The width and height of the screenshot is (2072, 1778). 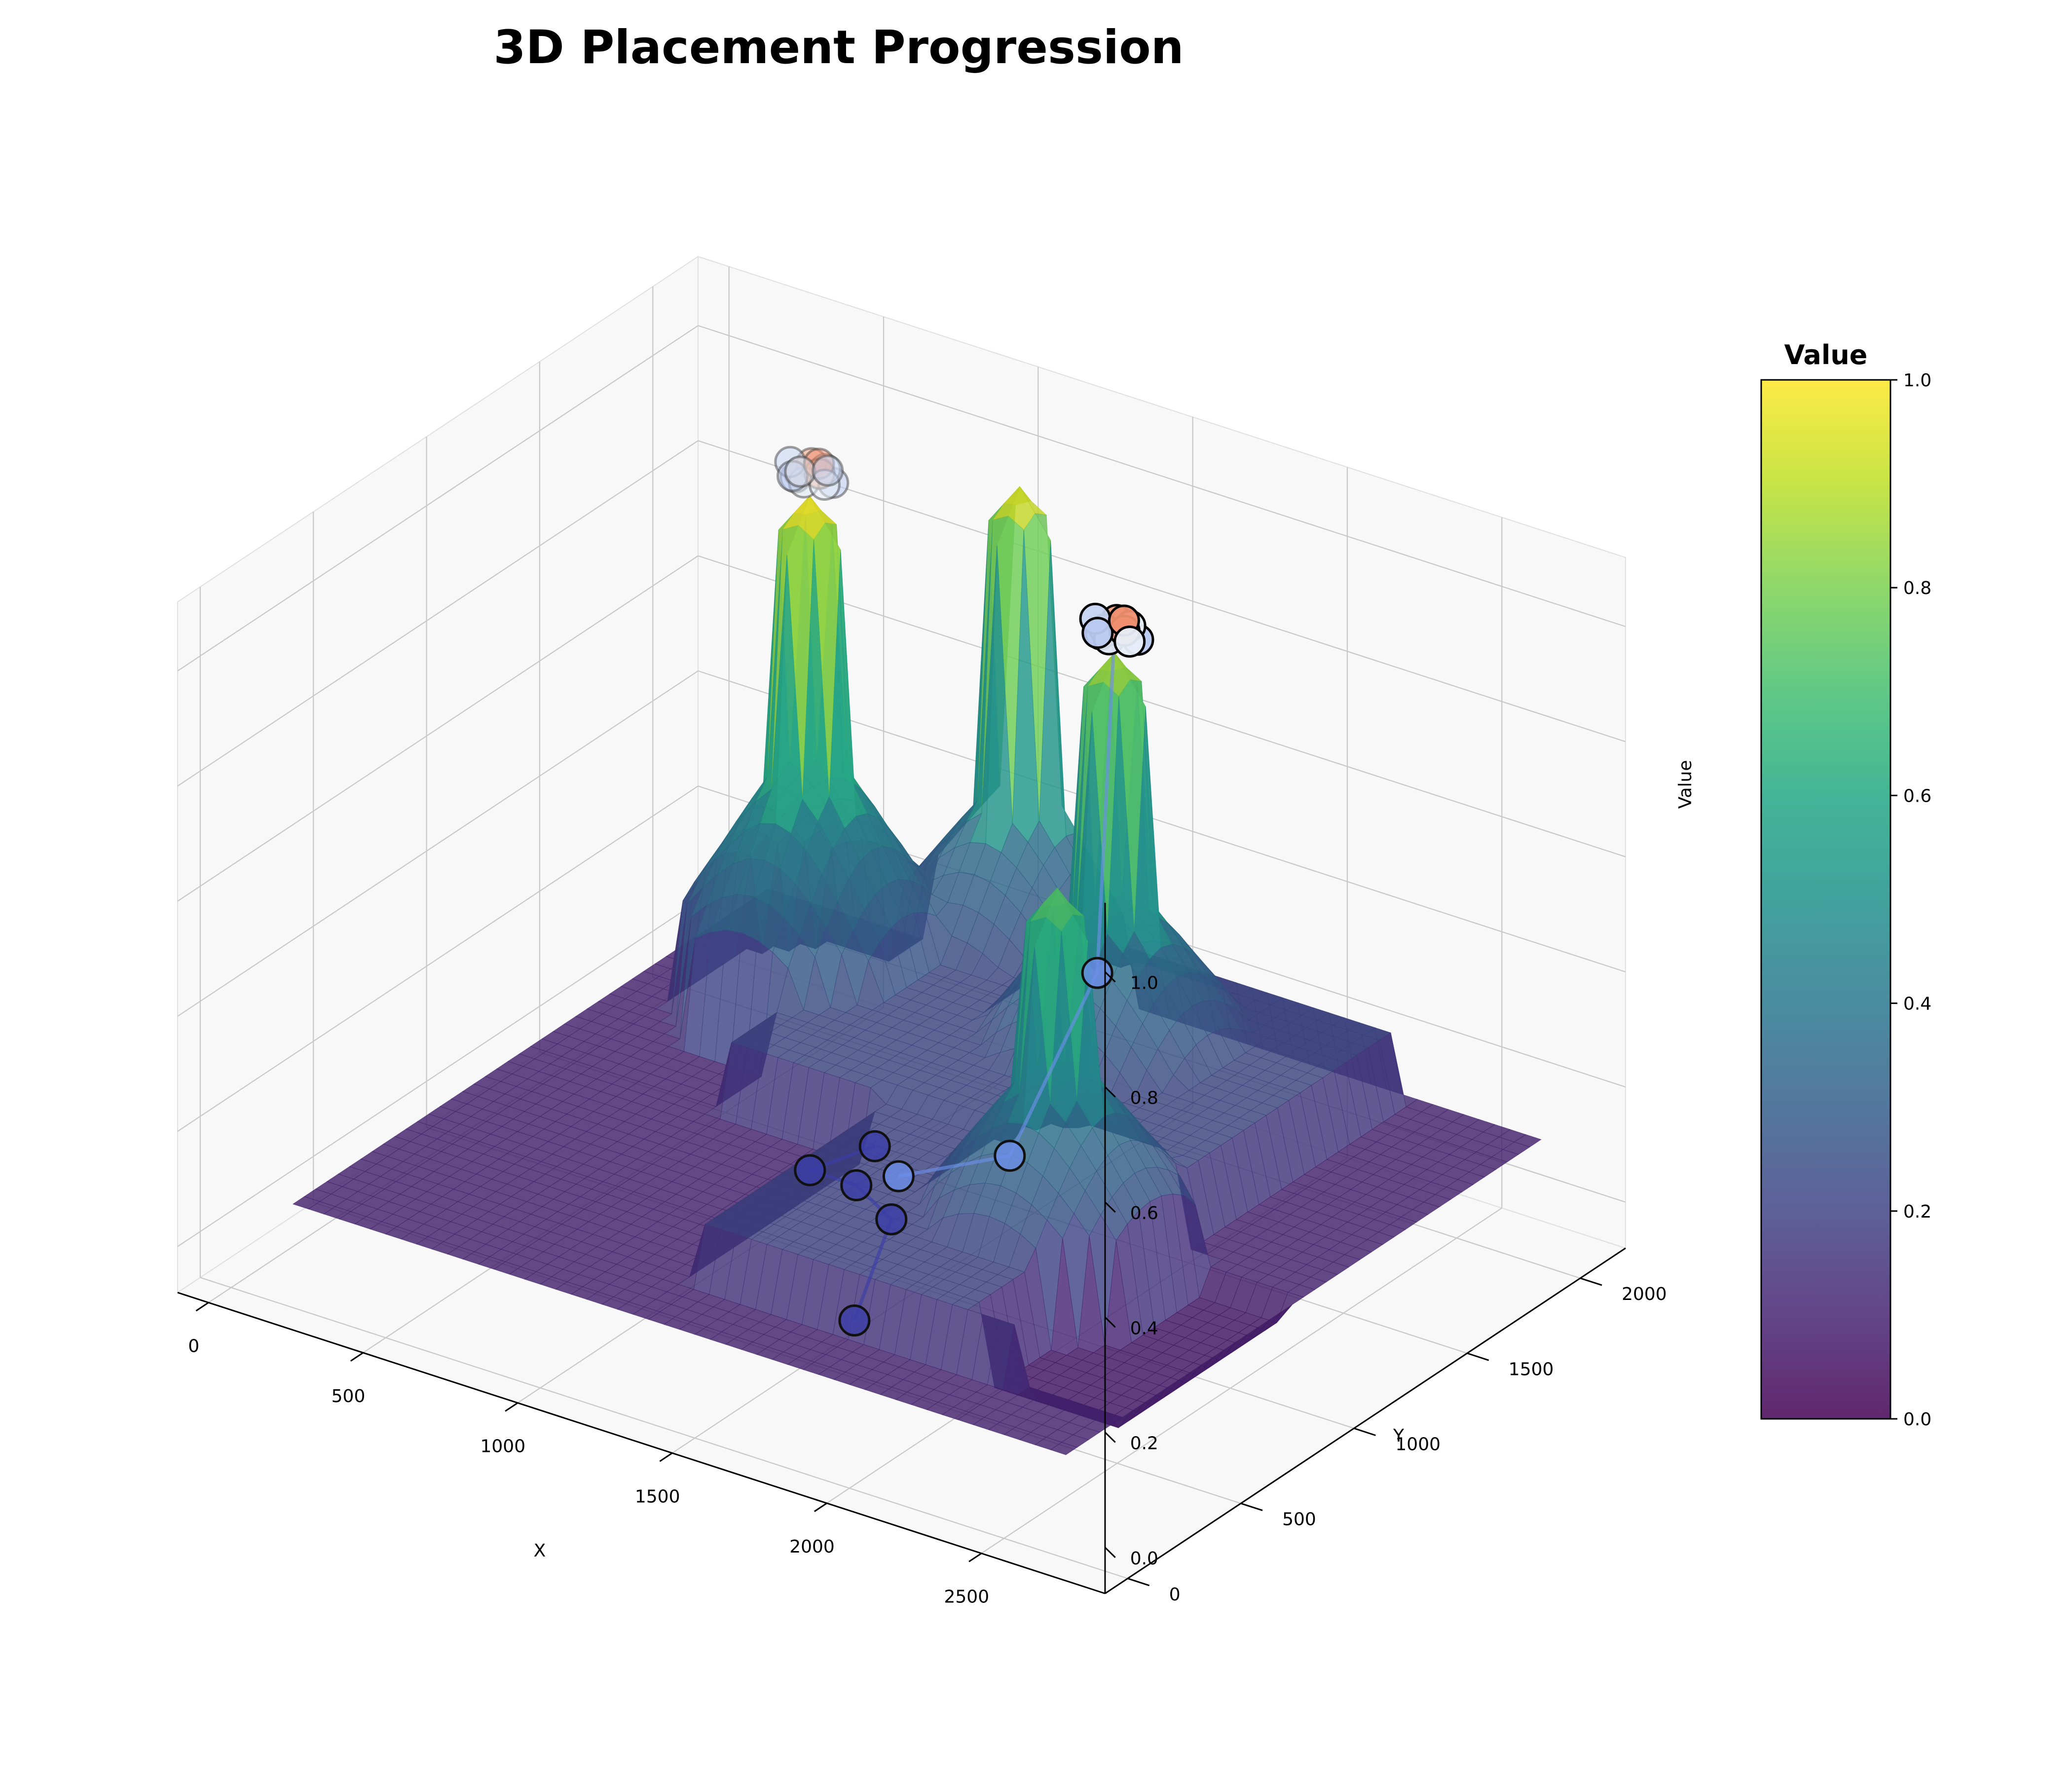 What do you see at coordinates (1299, 1520) in the screenshot?
I see `y-tick-label: 500` at bounding box center [1299, 1520].